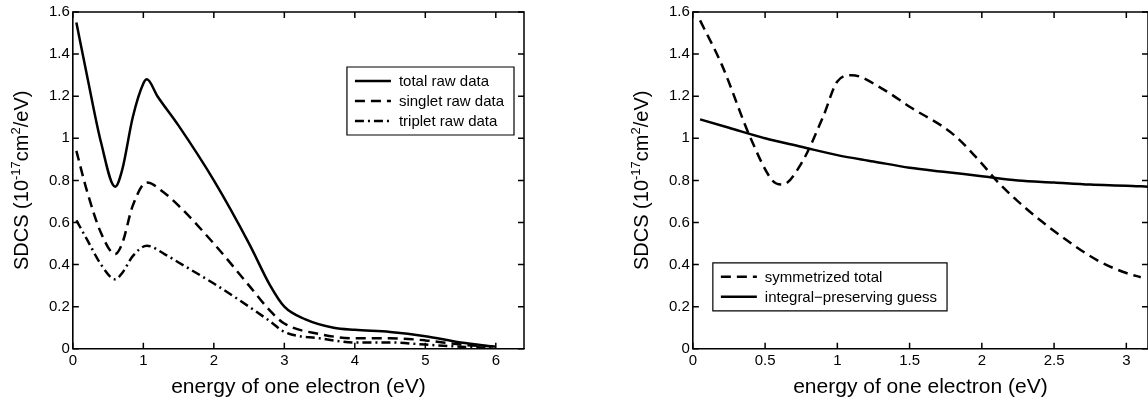 This screenshot has height=408, width=1148. I want to click on legend-label: total raw data, so click(444, 81).